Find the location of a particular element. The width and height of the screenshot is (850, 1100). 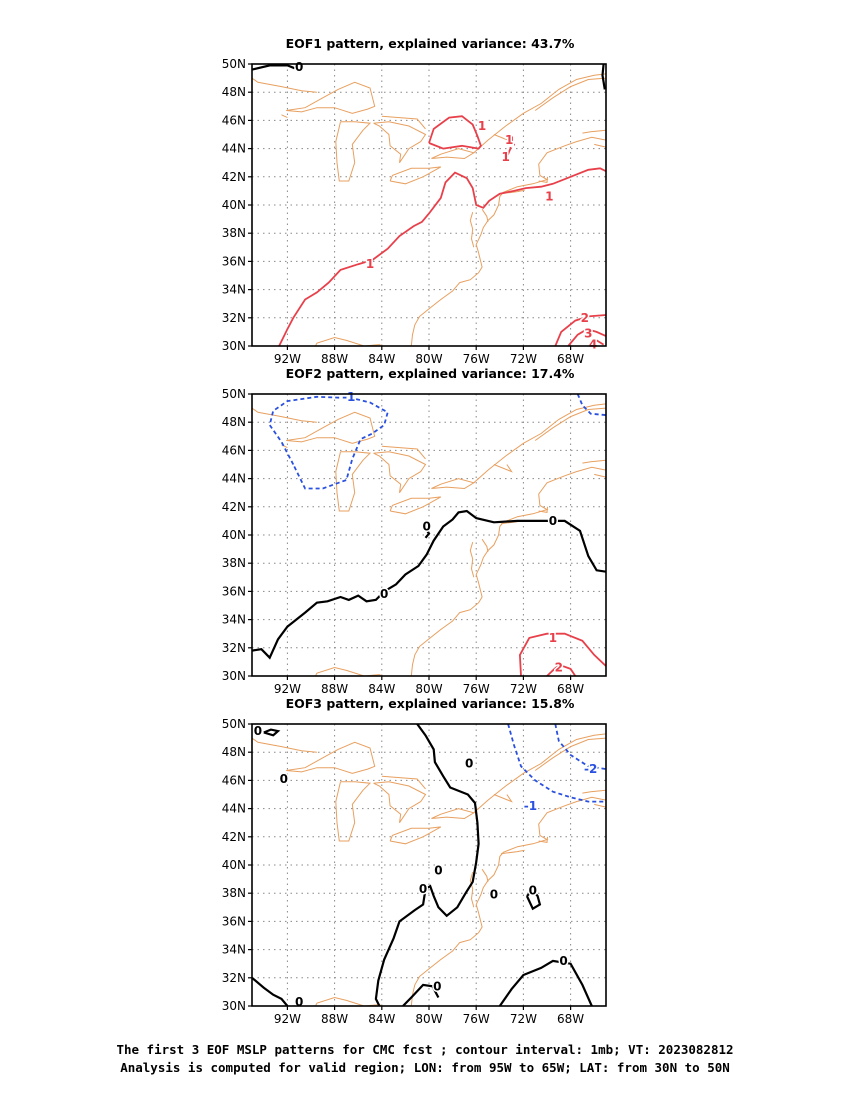

y-tick-label: 32N is located at coordinates (234, 318).